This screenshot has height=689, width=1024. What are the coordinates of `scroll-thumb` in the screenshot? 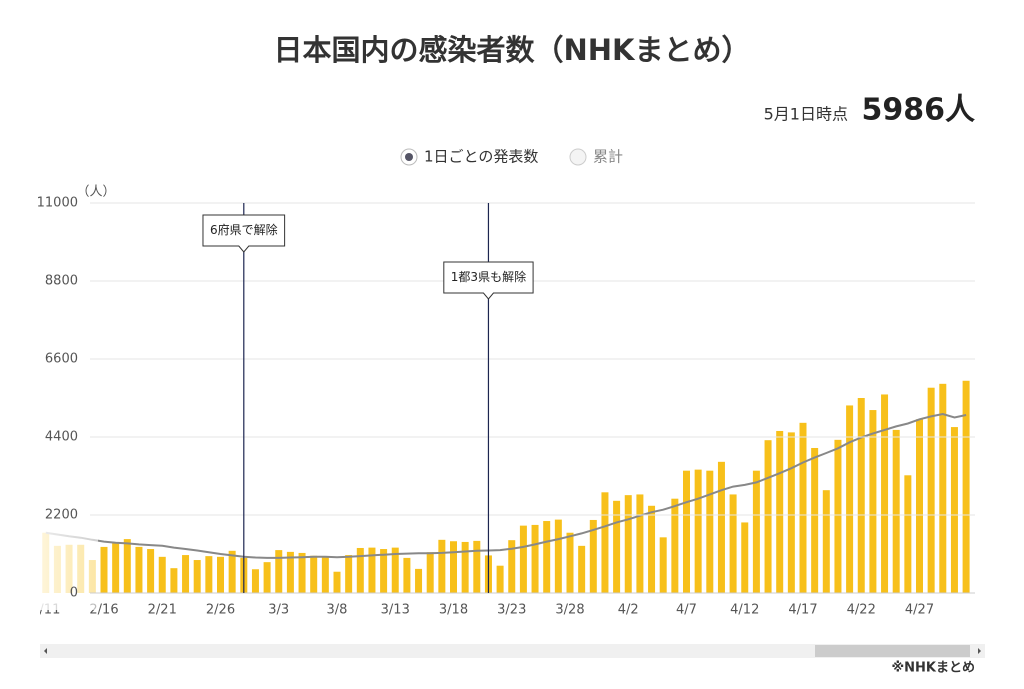 It's located at (892, 651).